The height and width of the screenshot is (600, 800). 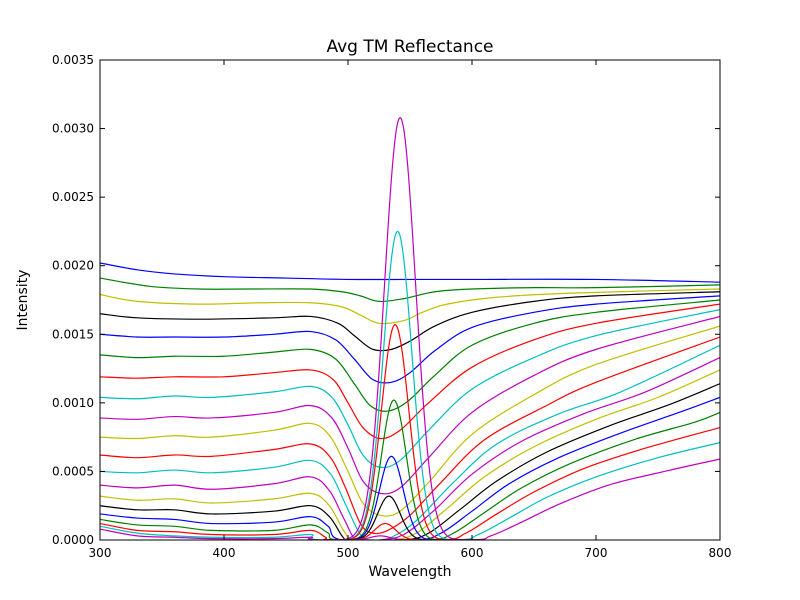 I want to click on x-tick-label: 500, so click(x=348, y=553).